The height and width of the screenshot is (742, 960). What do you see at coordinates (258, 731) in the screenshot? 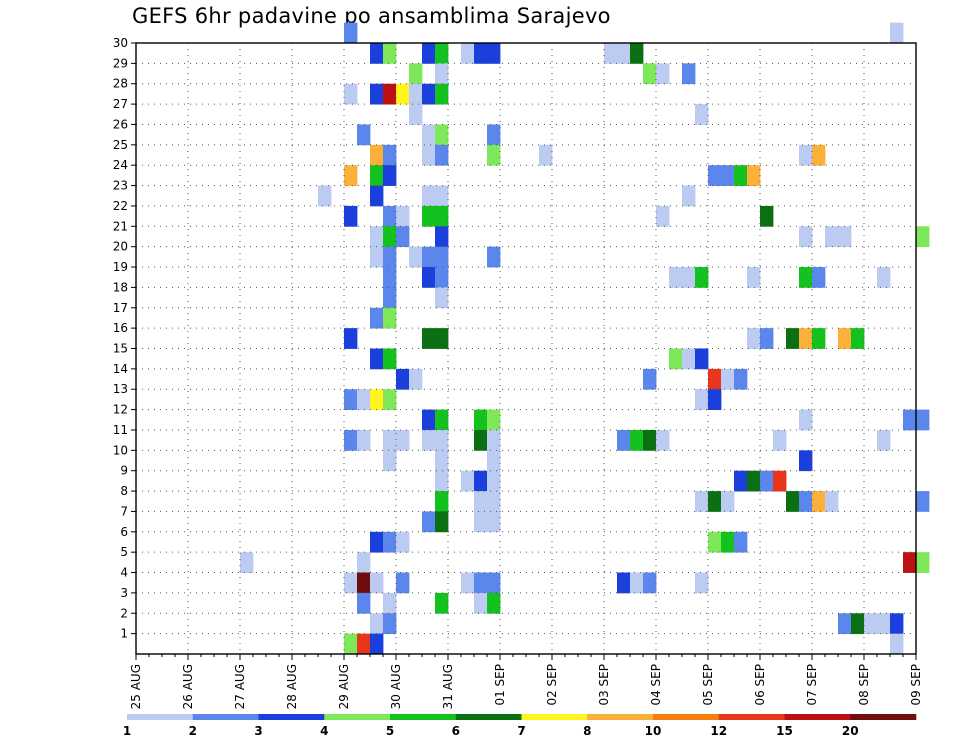
I see `colorbar-label: 3` at bounding box center [258, 731].